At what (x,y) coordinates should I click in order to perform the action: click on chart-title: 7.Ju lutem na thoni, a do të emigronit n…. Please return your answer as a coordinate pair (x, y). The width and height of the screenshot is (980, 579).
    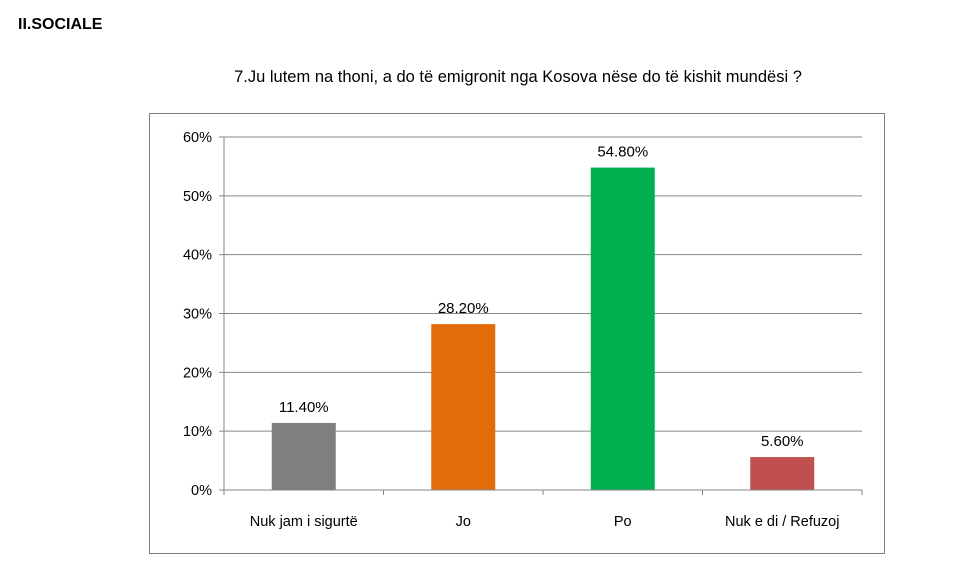
    Looking at the image, I should click on (518, 77).